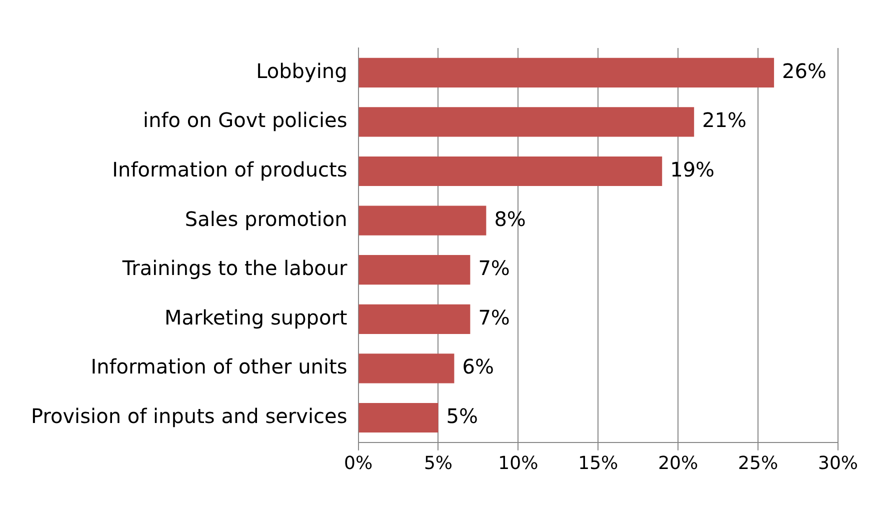 The width and height of the screenshot is (887, 520). Describe the element at coordinates (234, 268) in the screenshot. I see `y-tick-label: Trainings to the labour` at that location.